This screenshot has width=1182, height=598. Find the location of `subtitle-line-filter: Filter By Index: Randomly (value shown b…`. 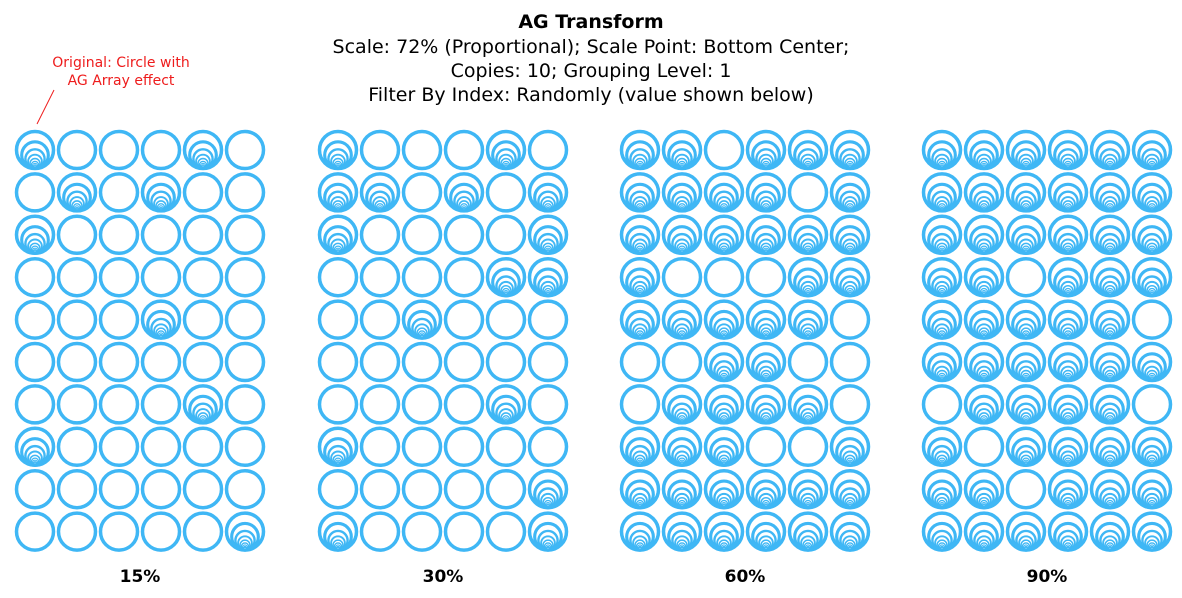

subtitle-line-filter: Filter By Index: Randomly (value shown b… is located at coordinates (591, 95).